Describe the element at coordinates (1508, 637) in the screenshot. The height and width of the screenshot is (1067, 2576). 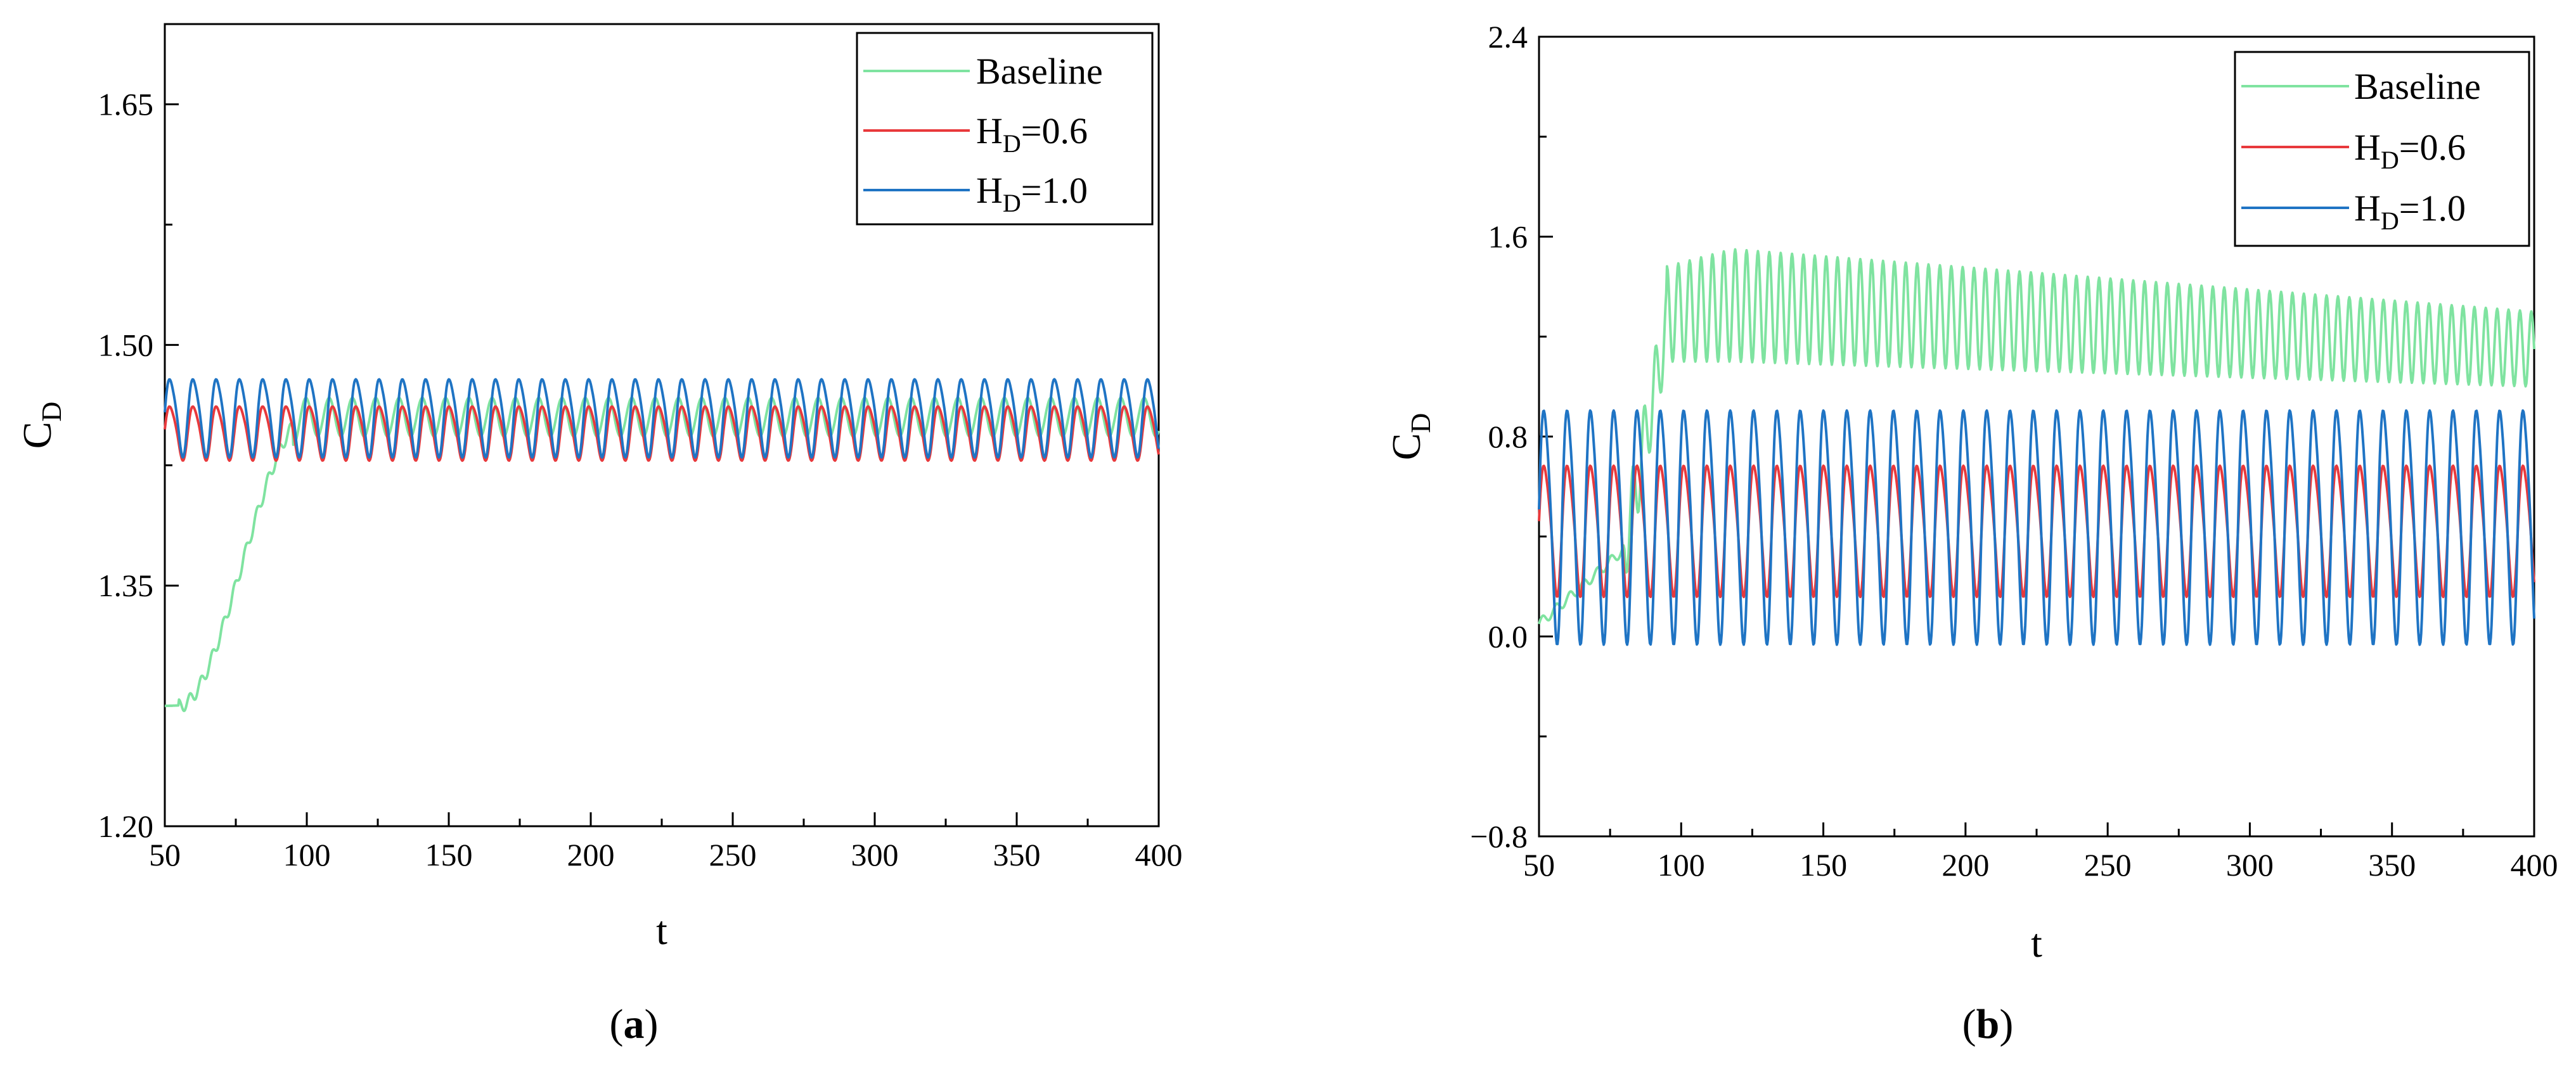
I see `y-tick-label-b-1: 0.0` at that location.